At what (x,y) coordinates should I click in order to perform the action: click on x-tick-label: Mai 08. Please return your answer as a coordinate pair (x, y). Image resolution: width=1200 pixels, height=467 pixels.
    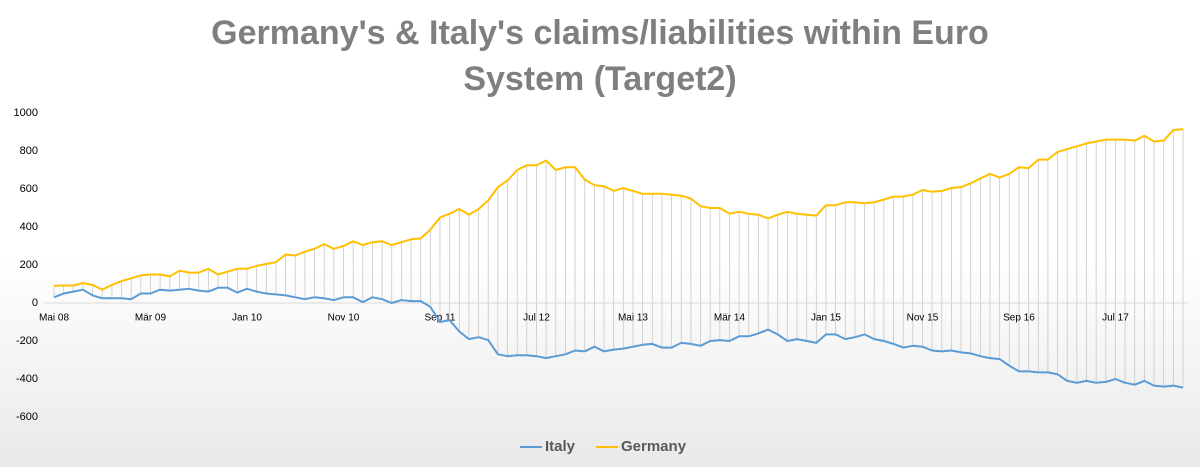
    Looking at the image, I should click on (54, 318).